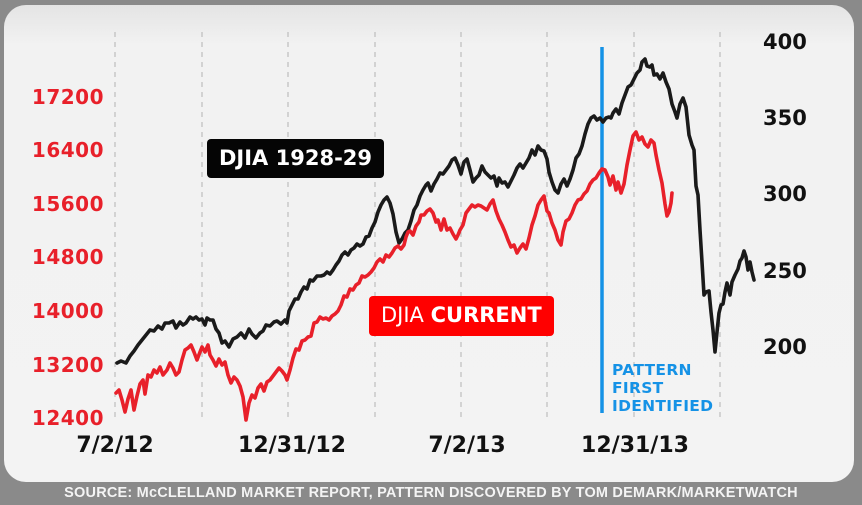 This screenshot has width=862, height=505. Describe the element at coordinates (67, 150) in the screenshot. I see `left-axis-tick: 16400` at that location.